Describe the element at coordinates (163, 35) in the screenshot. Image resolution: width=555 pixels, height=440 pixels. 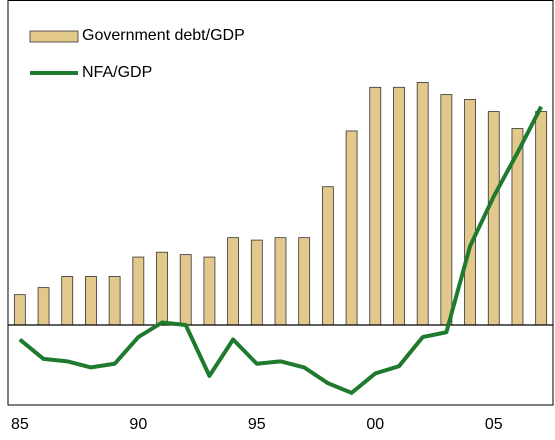
I see `legend-label: Government debt/GDP` at that location.